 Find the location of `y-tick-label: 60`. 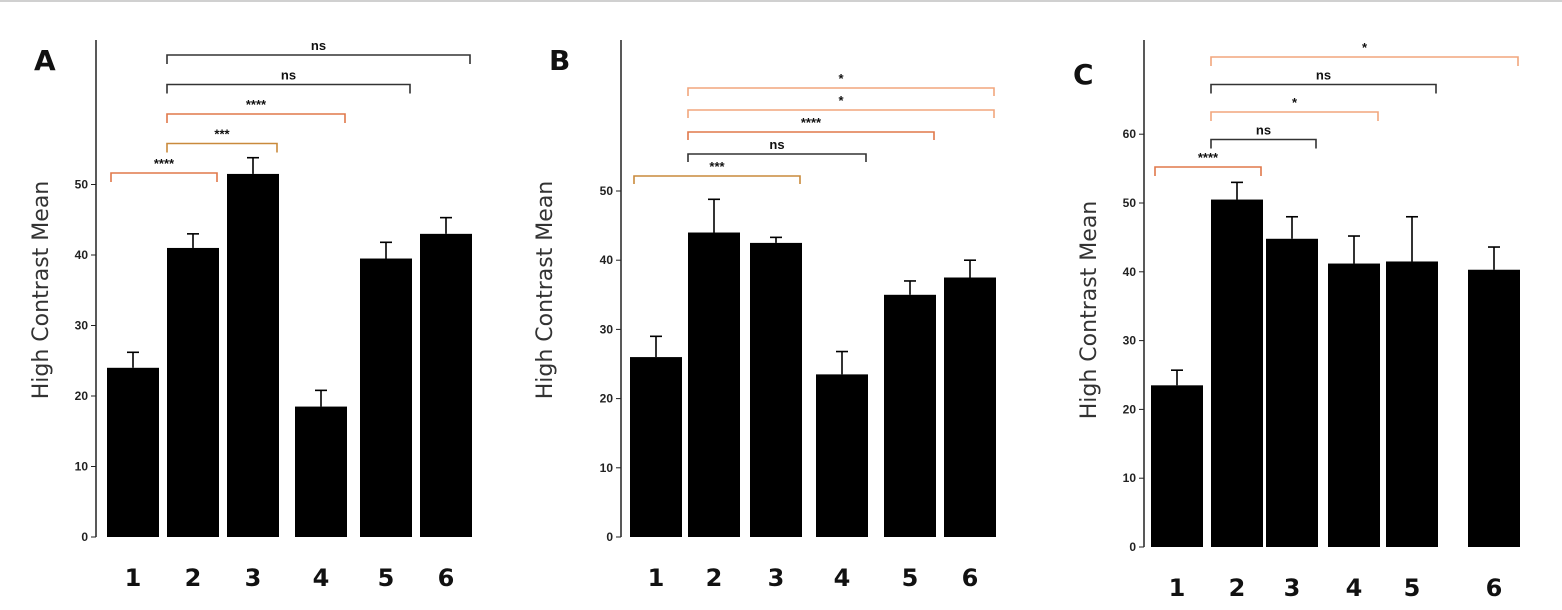

y-tick-label: 60 is located at coordinates (1130, 134).